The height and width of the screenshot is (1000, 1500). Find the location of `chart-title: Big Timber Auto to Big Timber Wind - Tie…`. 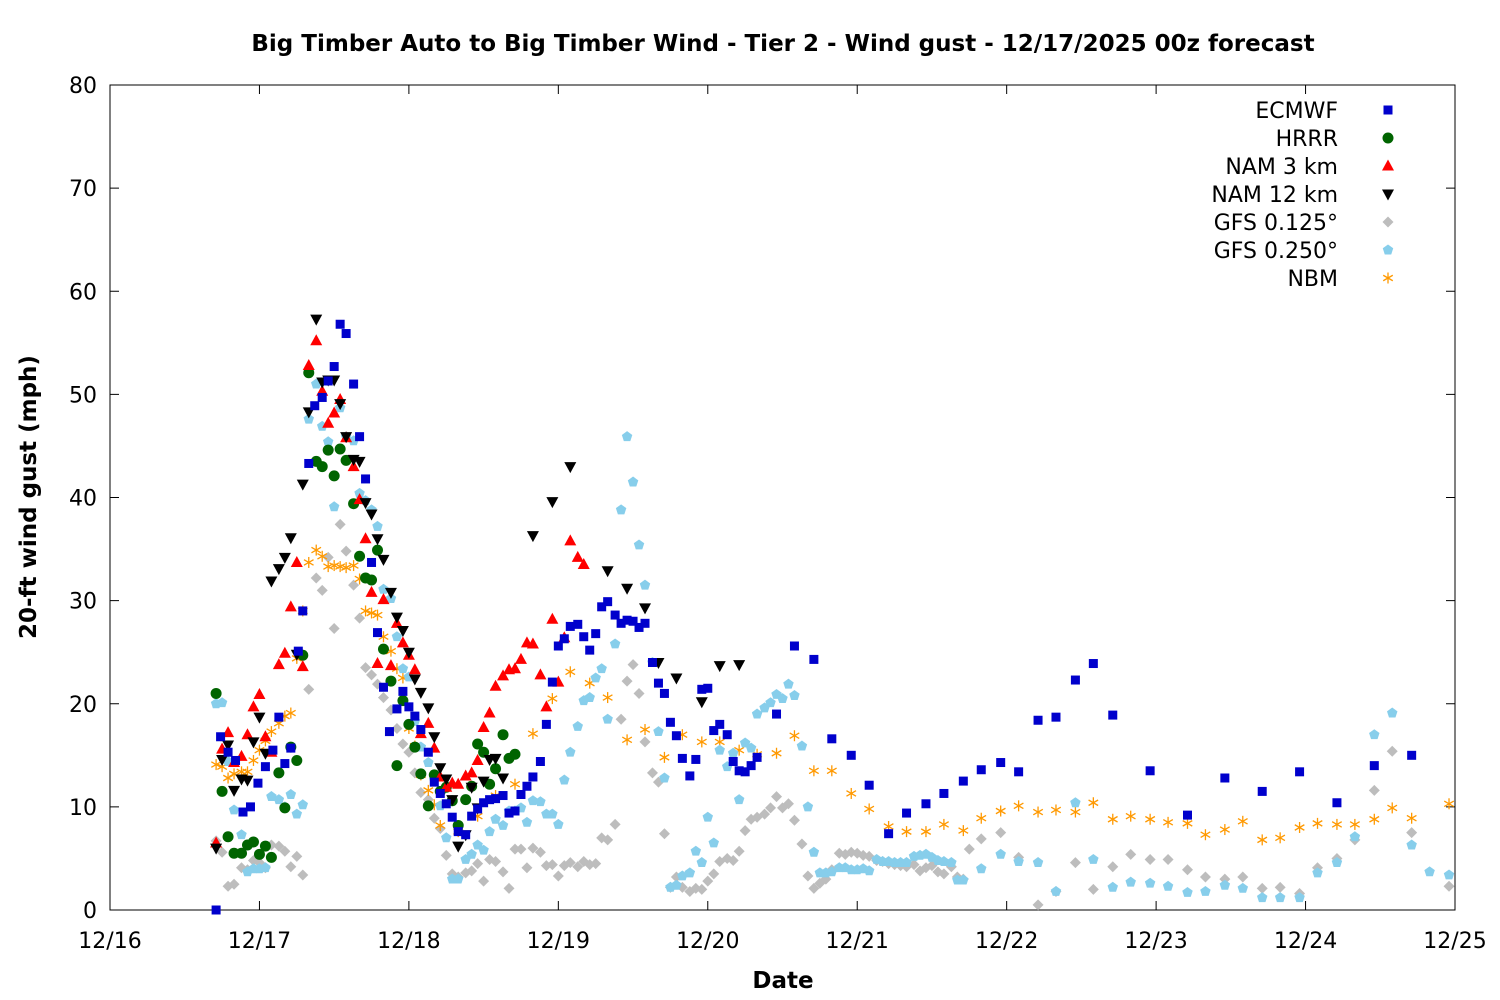

chart-title: Big Timber Auto to Big Timber Wind - Tie… is located at coordinates (782, 44).